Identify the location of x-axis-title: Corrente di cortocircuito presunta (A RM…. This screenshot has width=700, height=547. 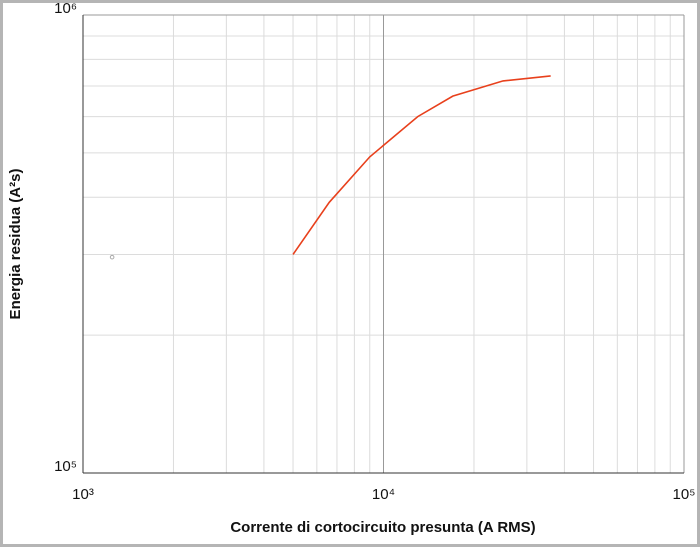
(382, 527).